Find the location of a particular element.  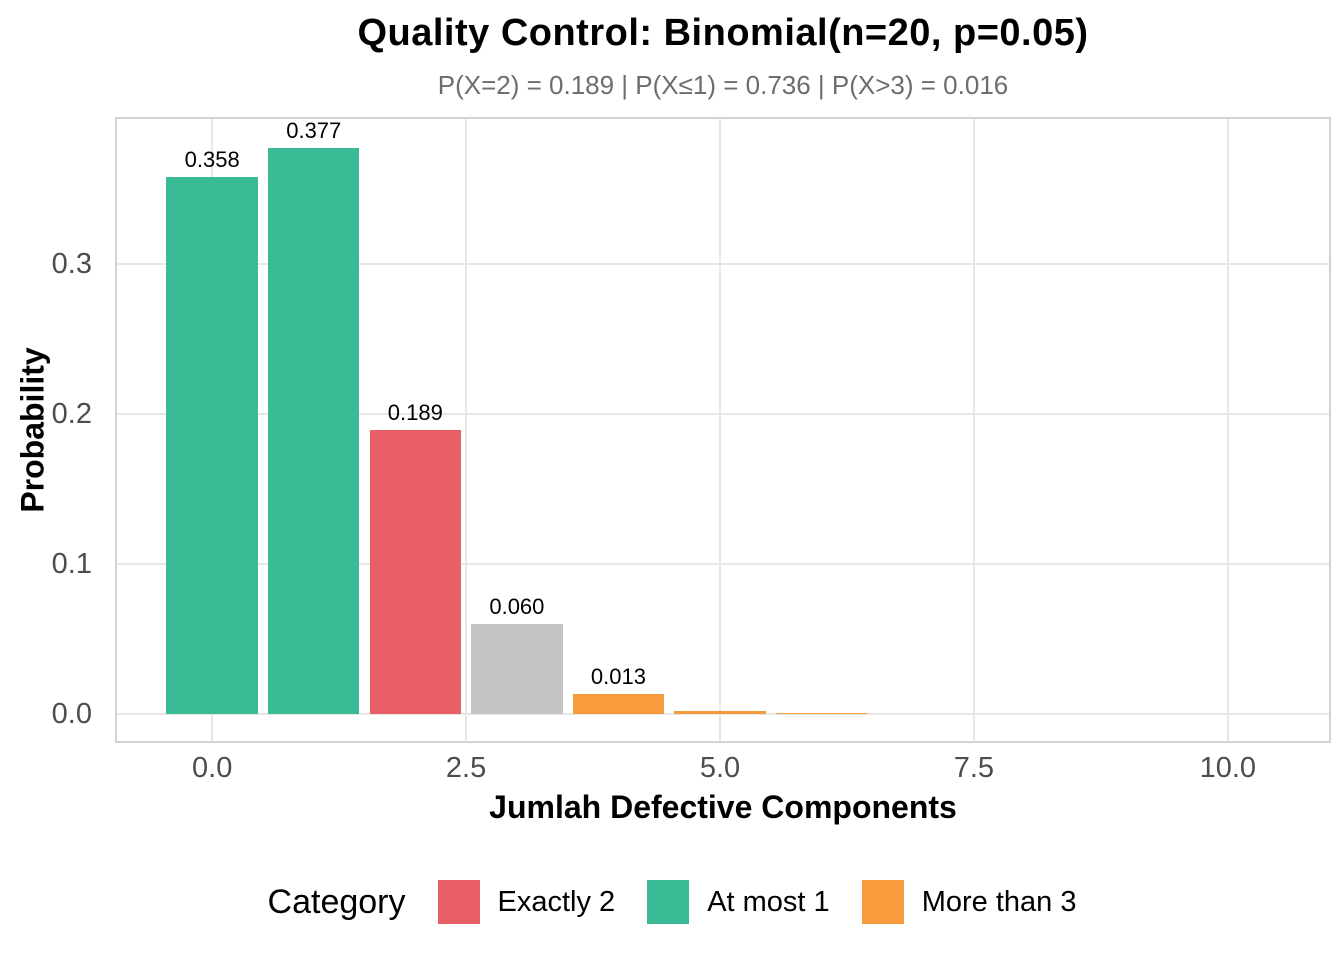

legend-entry-label: More than 3 is located at coordinates (999, 901).